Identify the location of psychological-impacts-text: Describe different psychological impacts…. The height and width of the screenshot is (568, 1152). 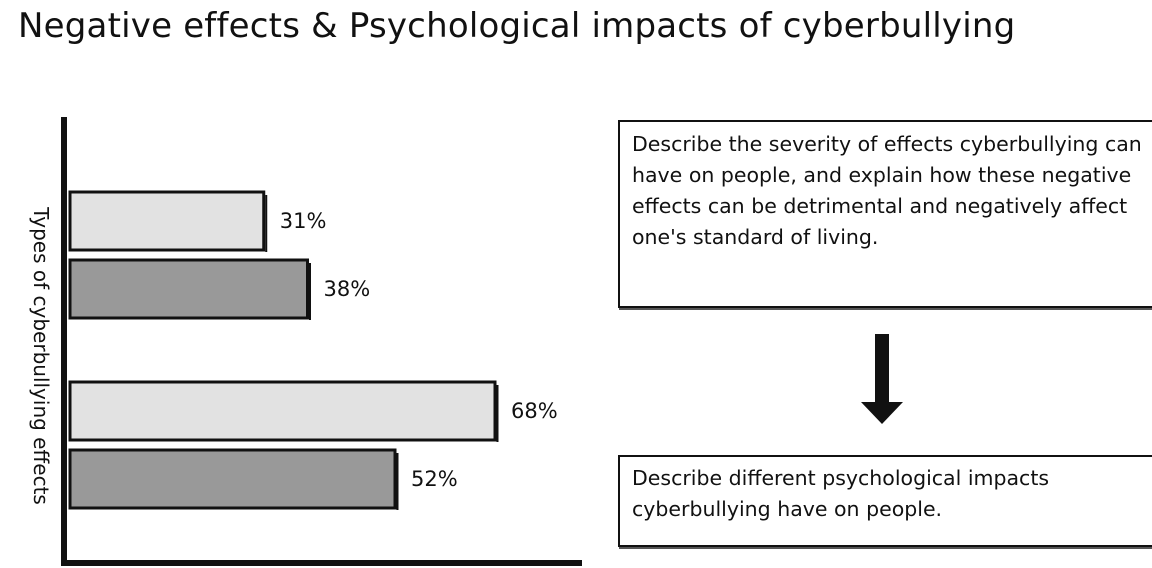
(841, 493).